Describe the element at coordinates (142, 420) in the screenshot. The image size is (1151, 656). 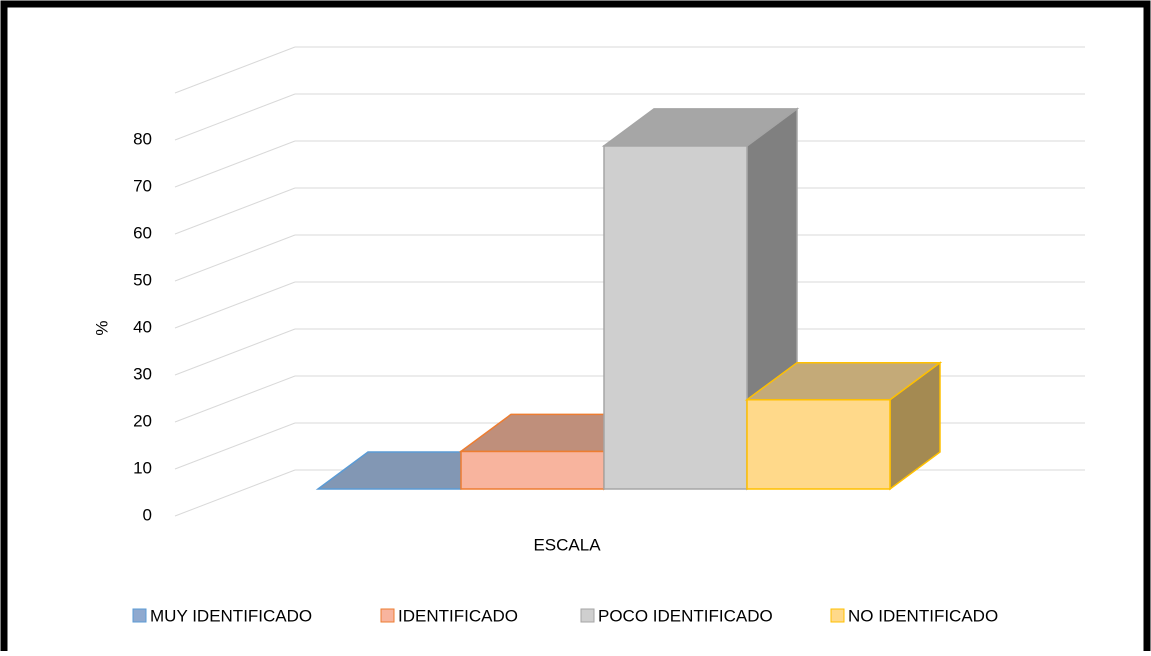
I see `y-tick-label: 20` at that location.